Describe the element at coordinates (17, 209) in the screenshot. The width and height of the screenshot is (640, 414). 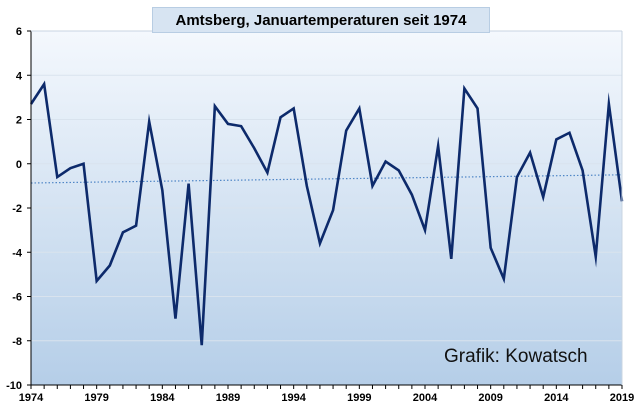
I see `y-tick-label: -2` at that location.